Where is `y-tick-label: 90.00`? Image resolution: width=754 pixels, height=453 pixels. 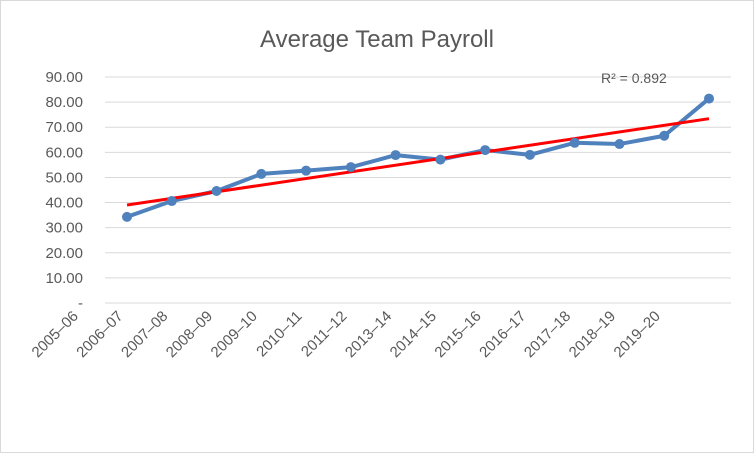
y-tick-label: 90.00 is located at coordinates (64, 77).